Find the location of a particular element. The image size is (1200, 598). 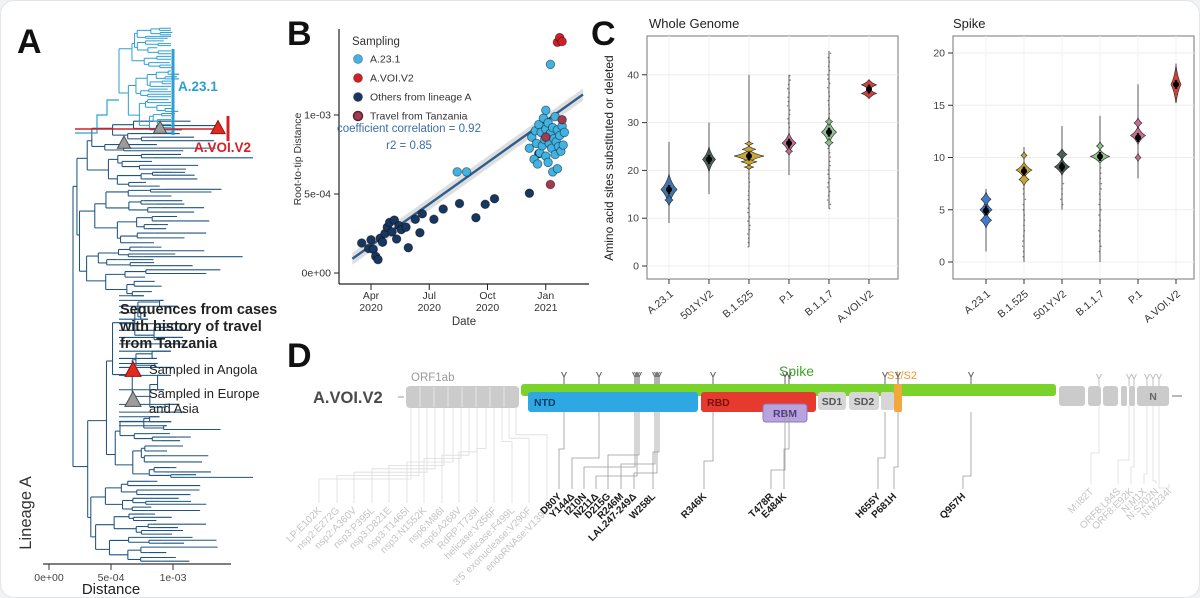

mutation-label-q957h: Q957H is located at coordinates (953, 506).